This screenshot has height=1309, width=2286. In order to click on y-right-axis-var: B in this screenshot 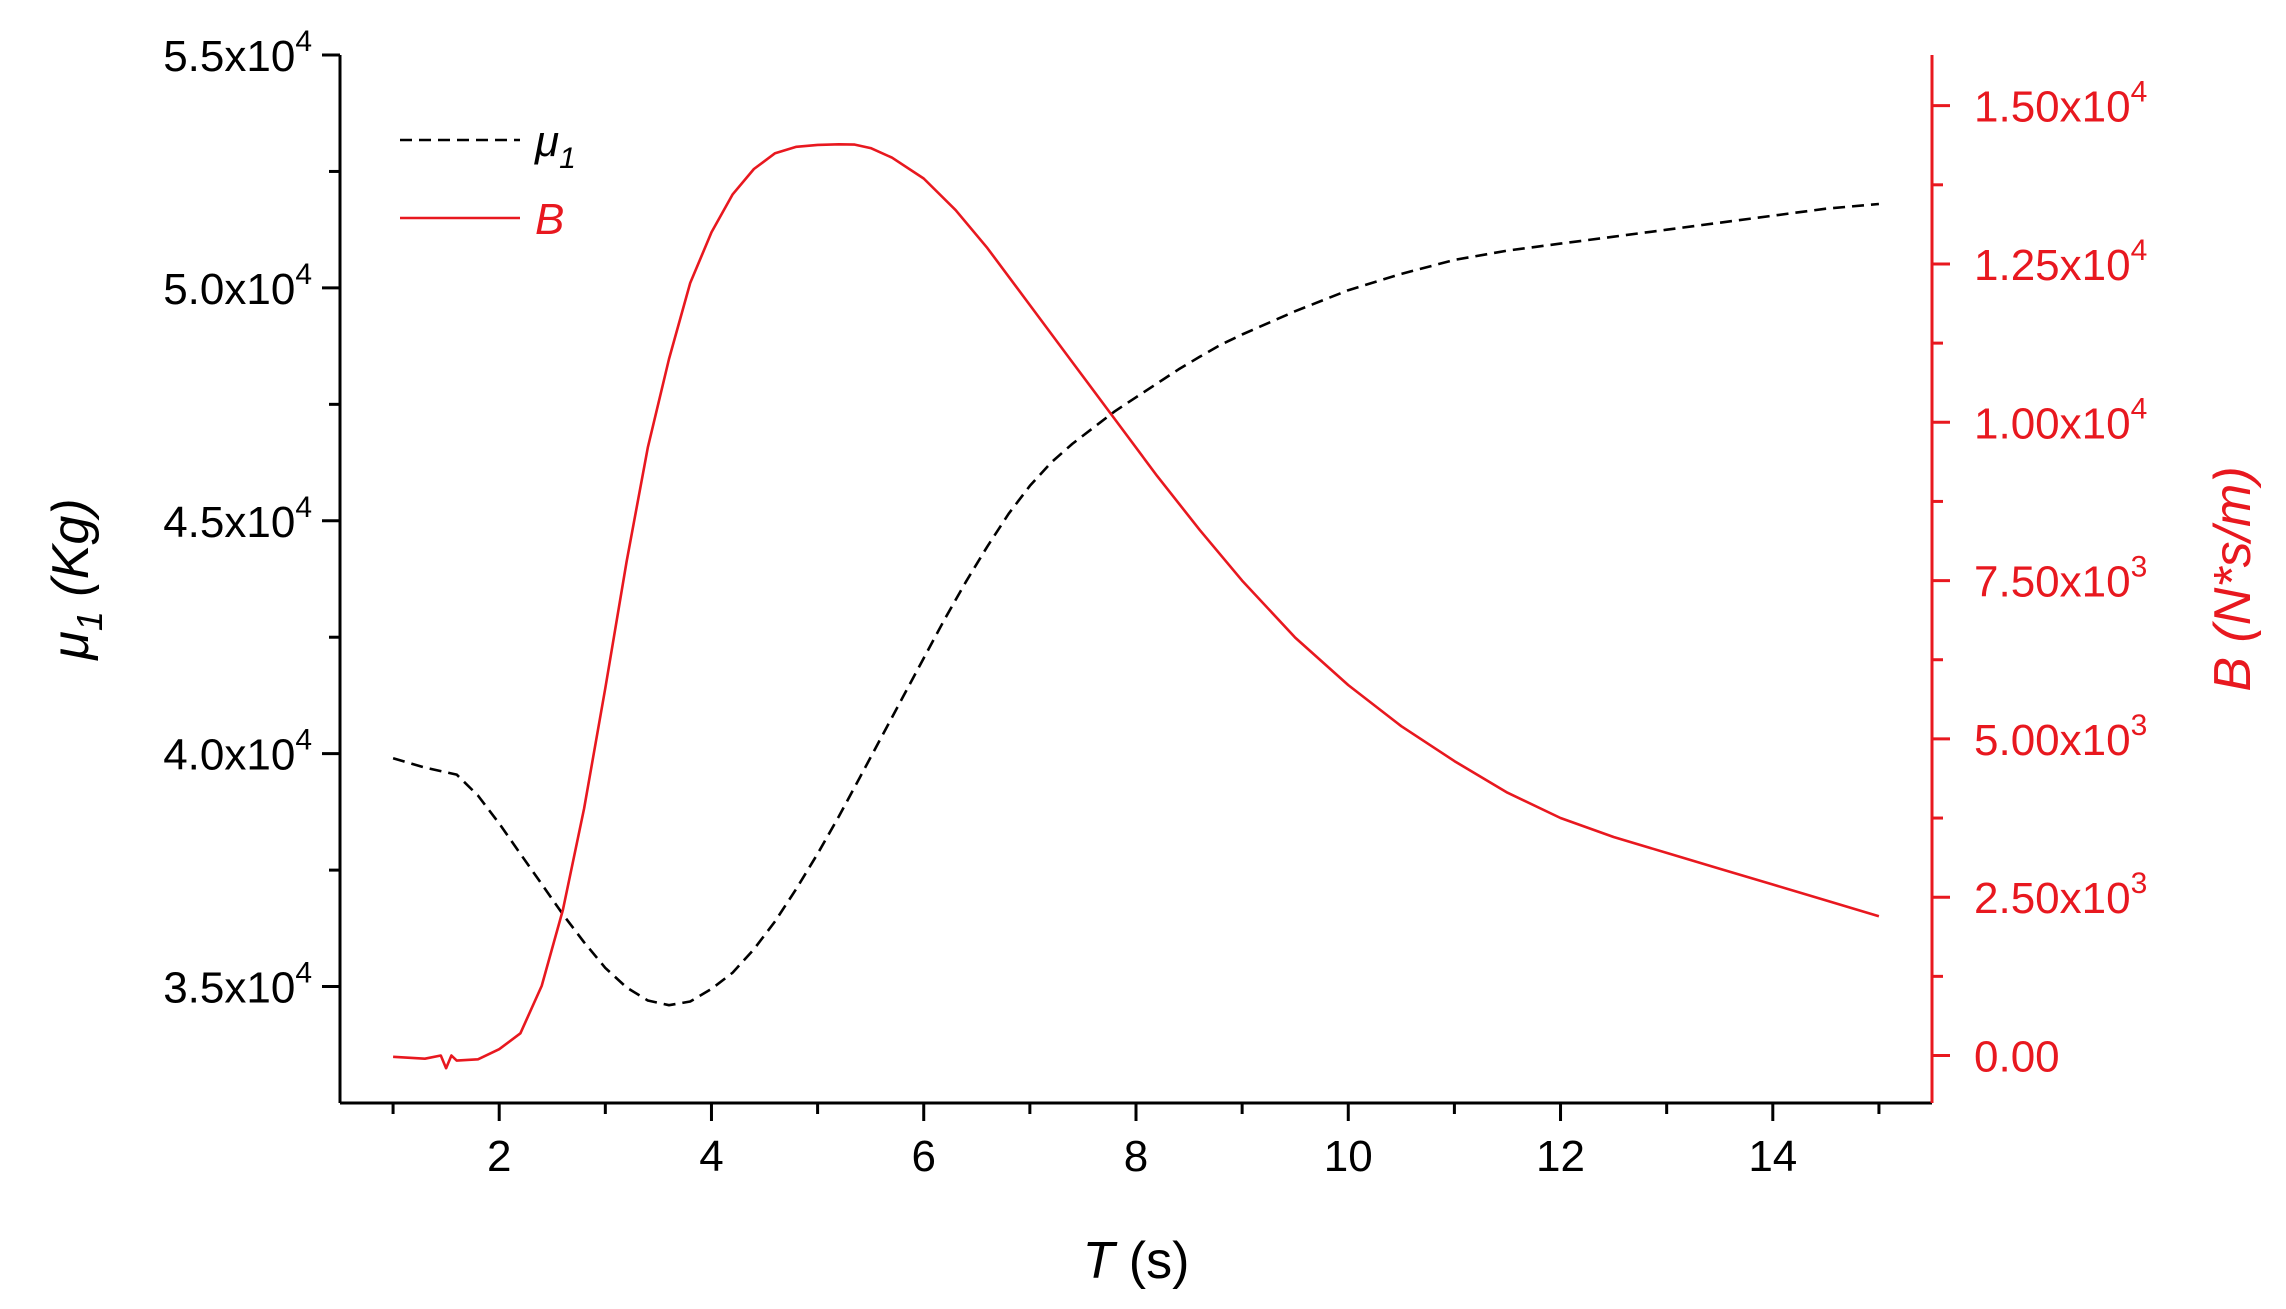, I will do `click(2233, 674)`.